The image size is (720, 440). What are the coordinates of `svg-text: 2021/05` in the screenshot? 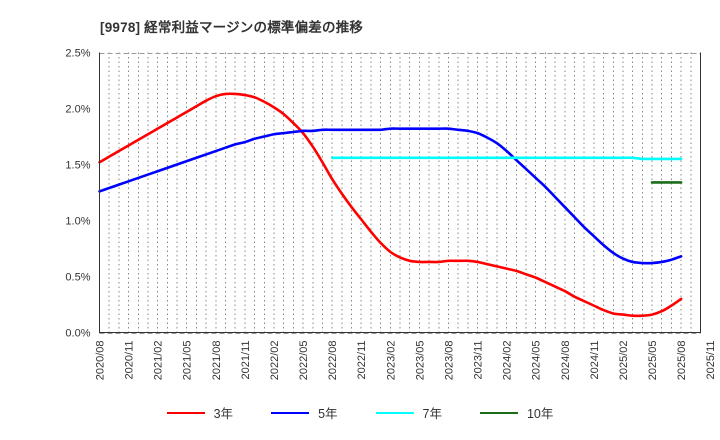 It's located at (188, 361).